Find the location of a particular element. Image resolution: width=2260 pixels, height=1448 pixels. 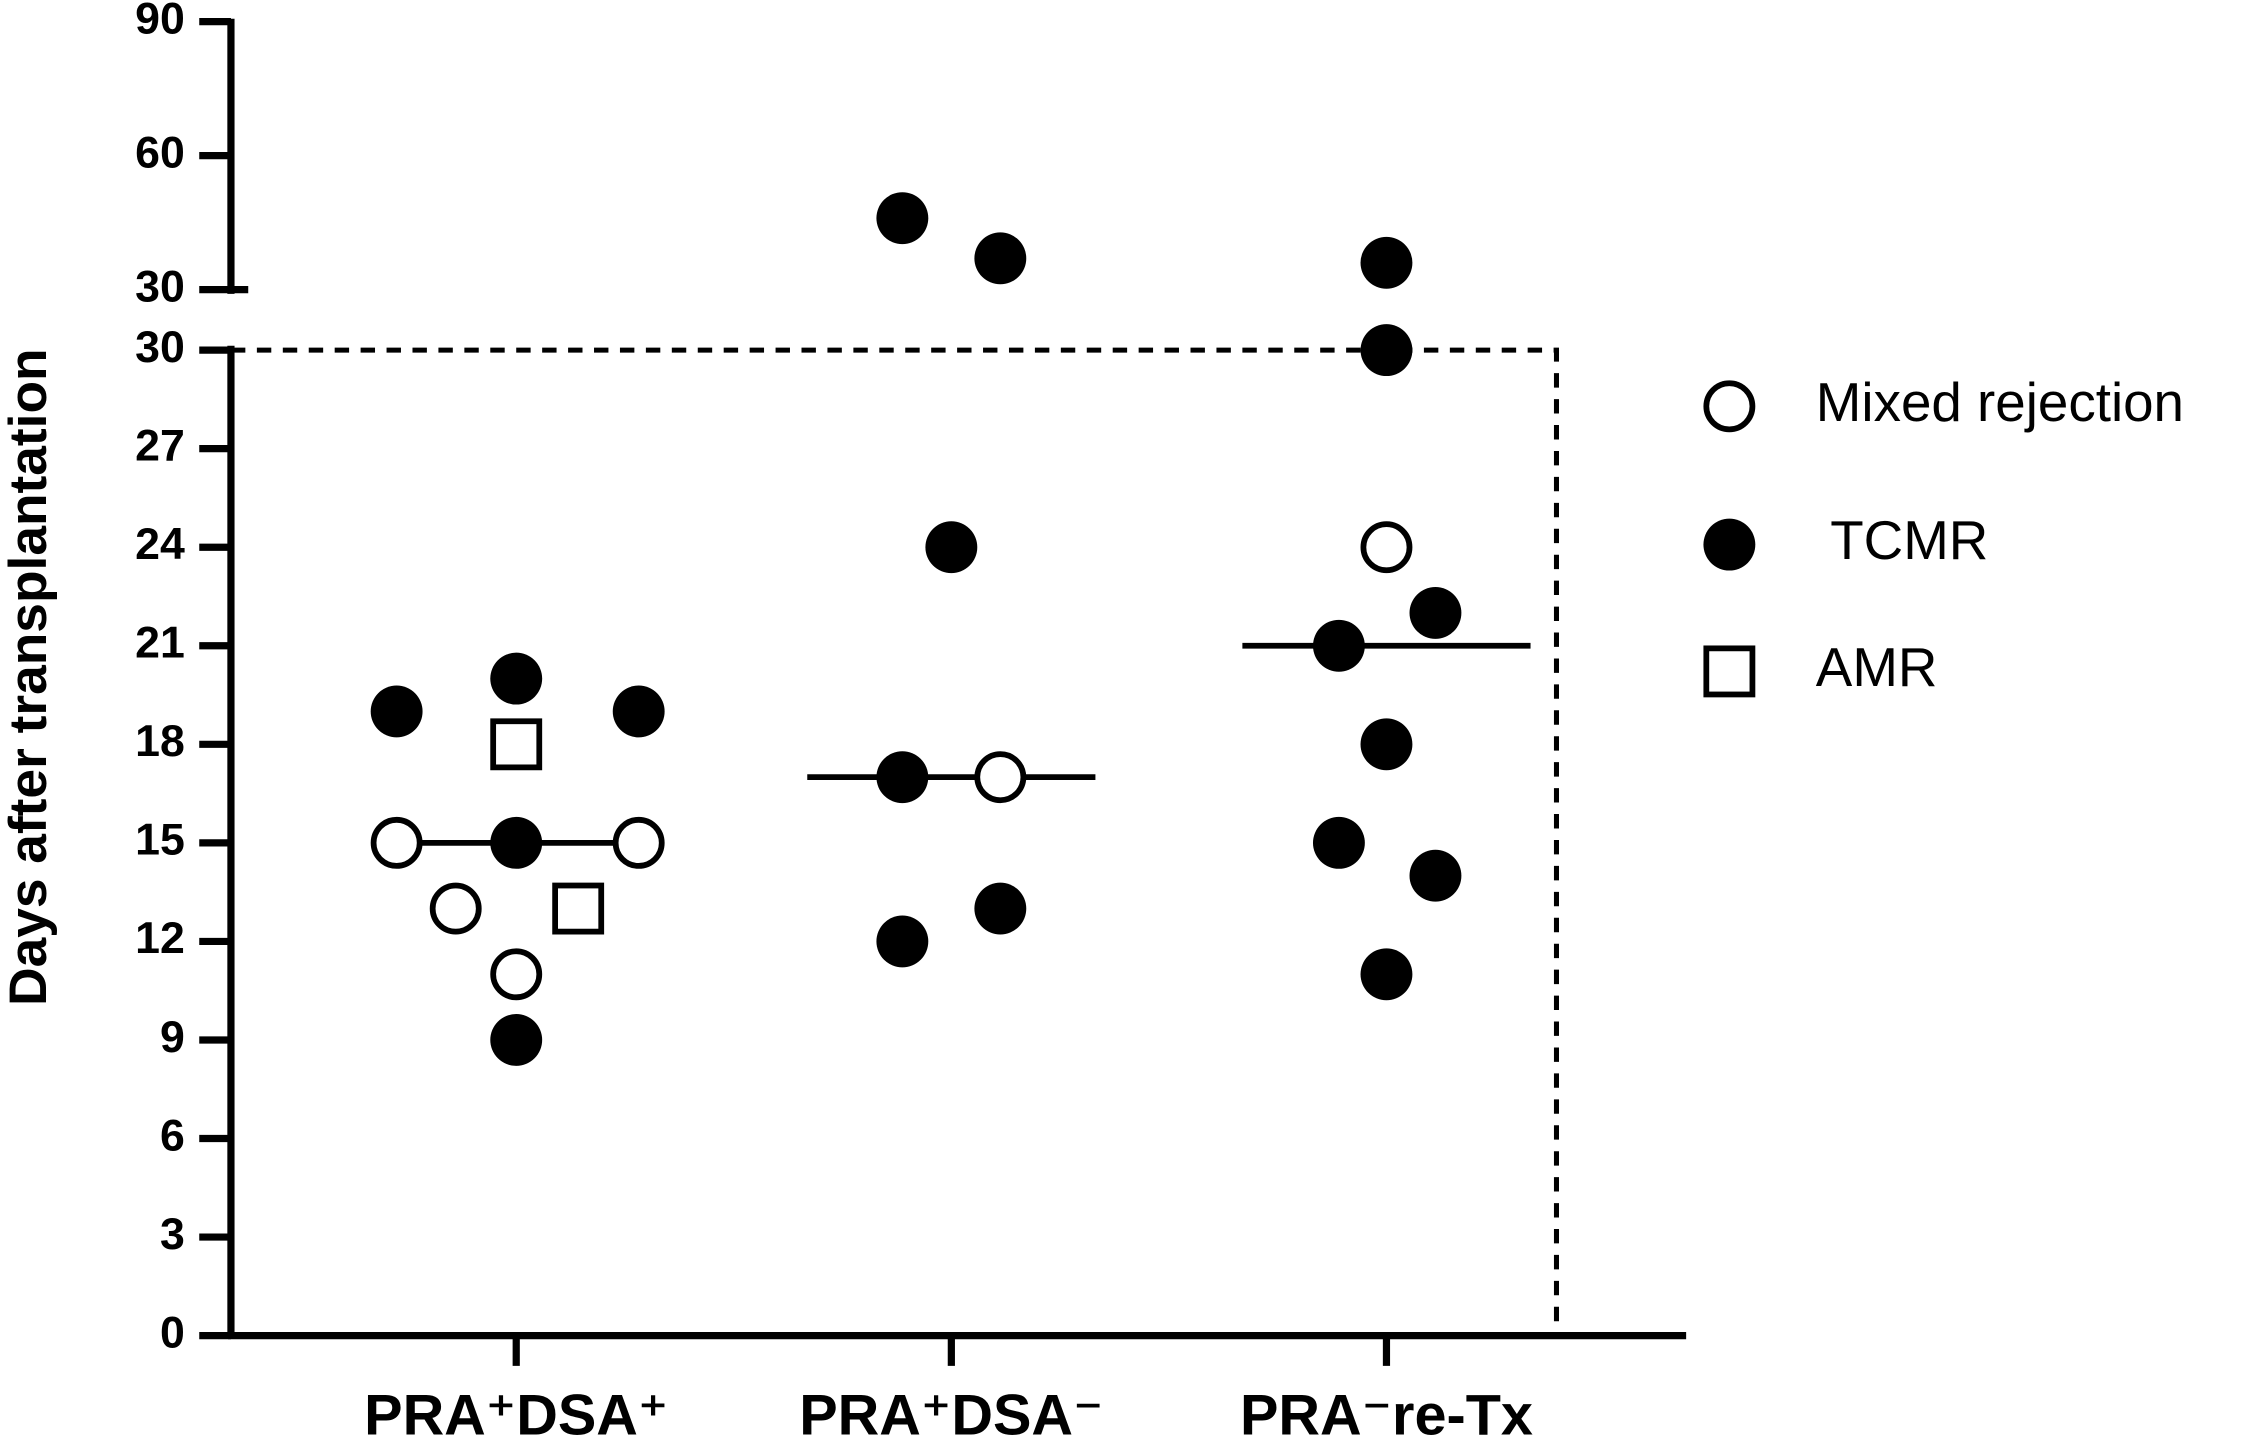

legend-label: Mixed rejection is located at coordinates (2000, 402).